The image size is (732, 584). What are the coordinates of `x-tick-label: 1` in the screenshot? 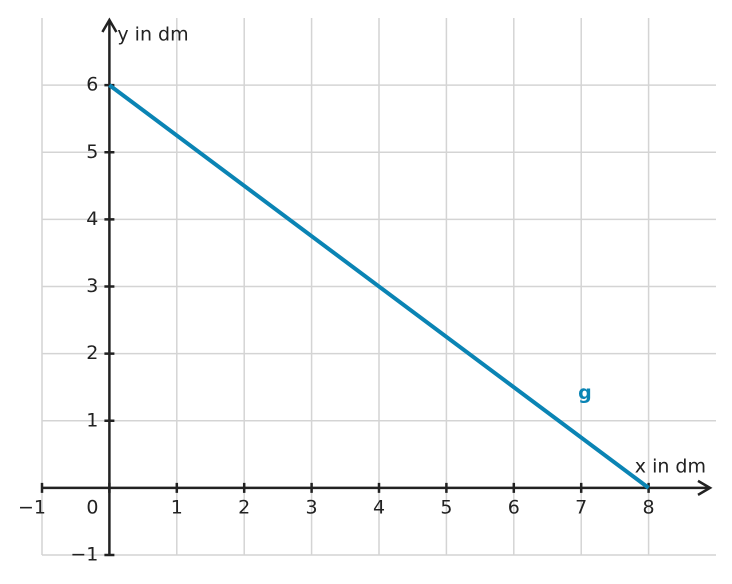 It's located at (177, 507).